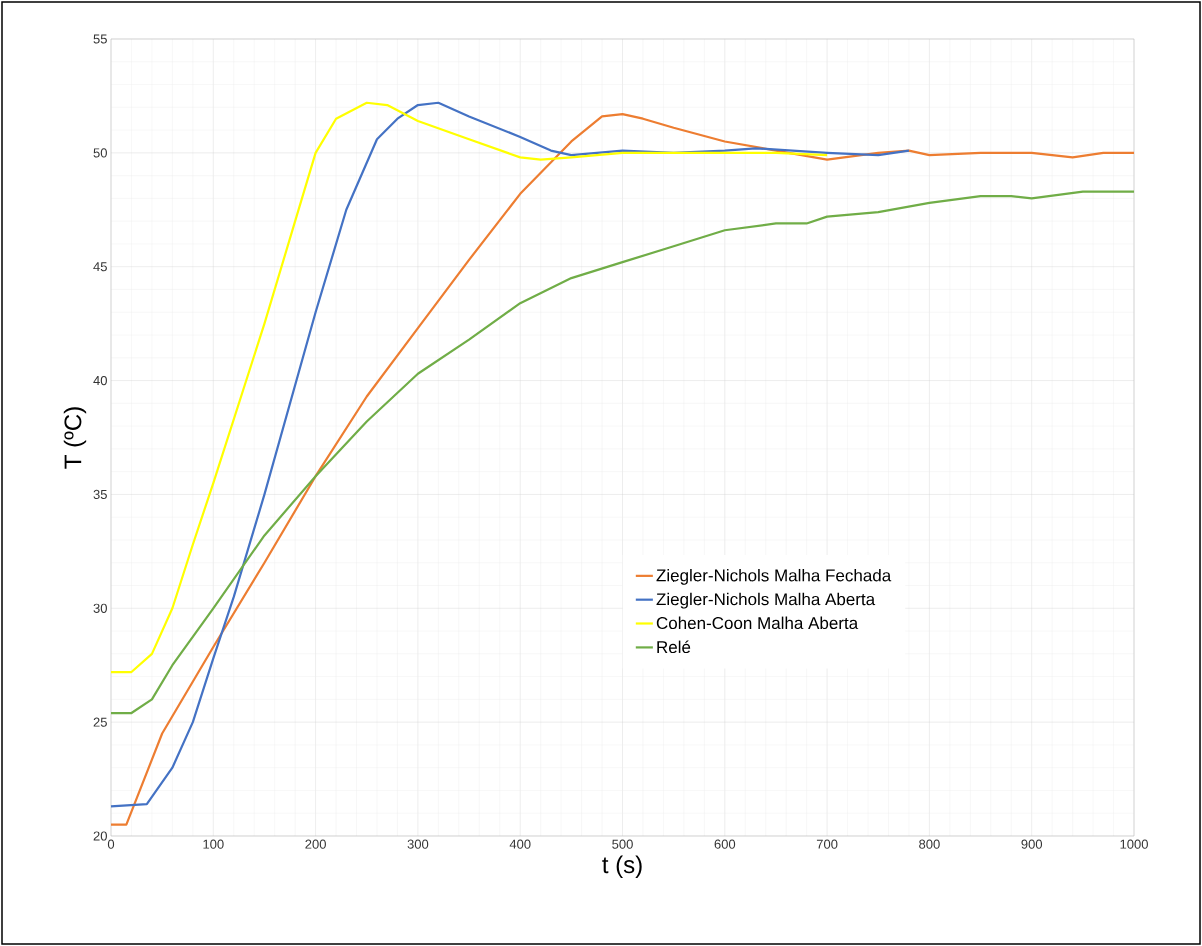  What do you see at coordinates (100, 153) in the screenshot?
I see `y-tick-label: 50` at bounding box center [100, 153].